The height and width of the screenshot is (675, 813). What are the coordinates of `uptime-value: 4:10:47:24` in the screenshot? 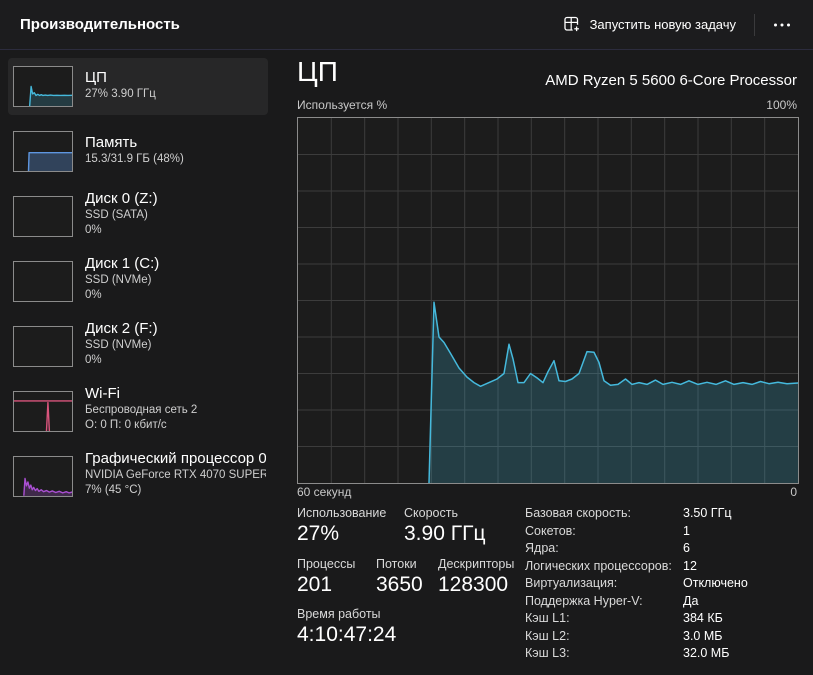 It's located at (347, 634).